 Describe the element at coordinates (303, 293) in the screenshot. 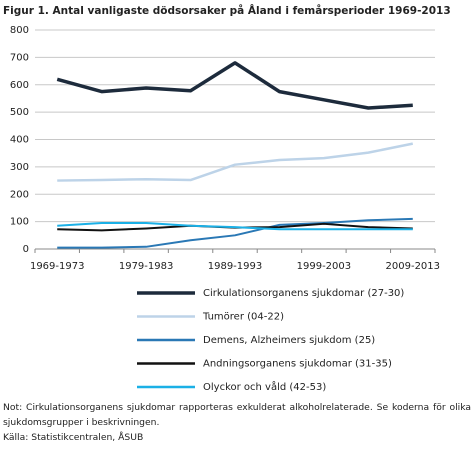

I see `legend-label: Cirkulationsorganens sjukdomar (27-30)` at that location.